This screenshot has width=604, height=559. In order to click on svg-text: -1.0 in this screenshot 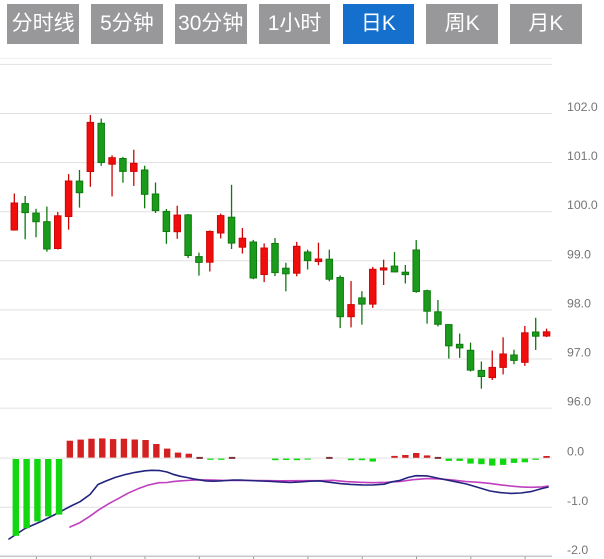, I will do `click(577, 501)`.